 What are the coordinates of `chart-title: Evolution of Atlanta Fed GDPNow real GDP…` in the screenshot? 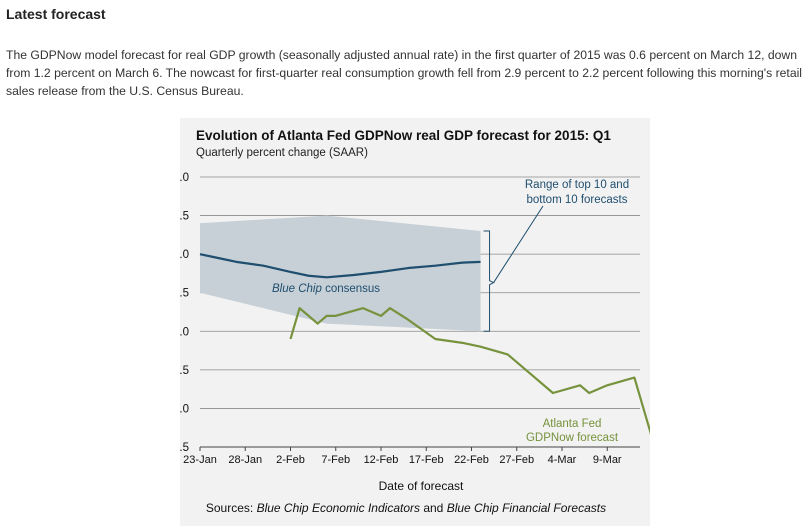 It's located at (403, 135).